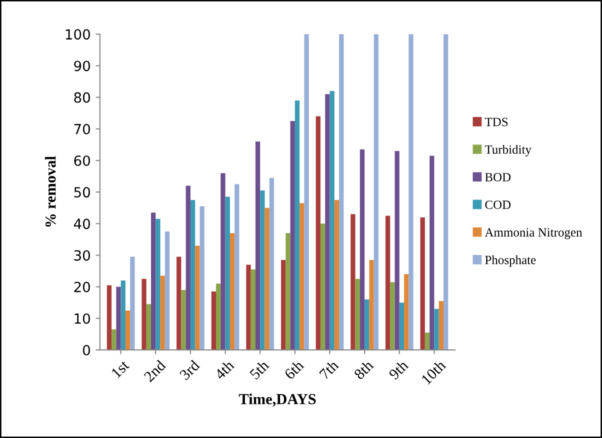 The width and height of the screenshot is (602, 438). I want to click on y-tick-label: 80, so click(82, 97).